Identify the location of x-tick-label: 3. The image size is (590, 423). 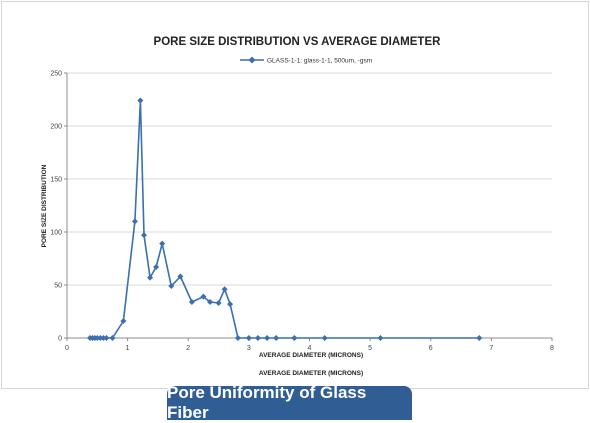
(249, 348).